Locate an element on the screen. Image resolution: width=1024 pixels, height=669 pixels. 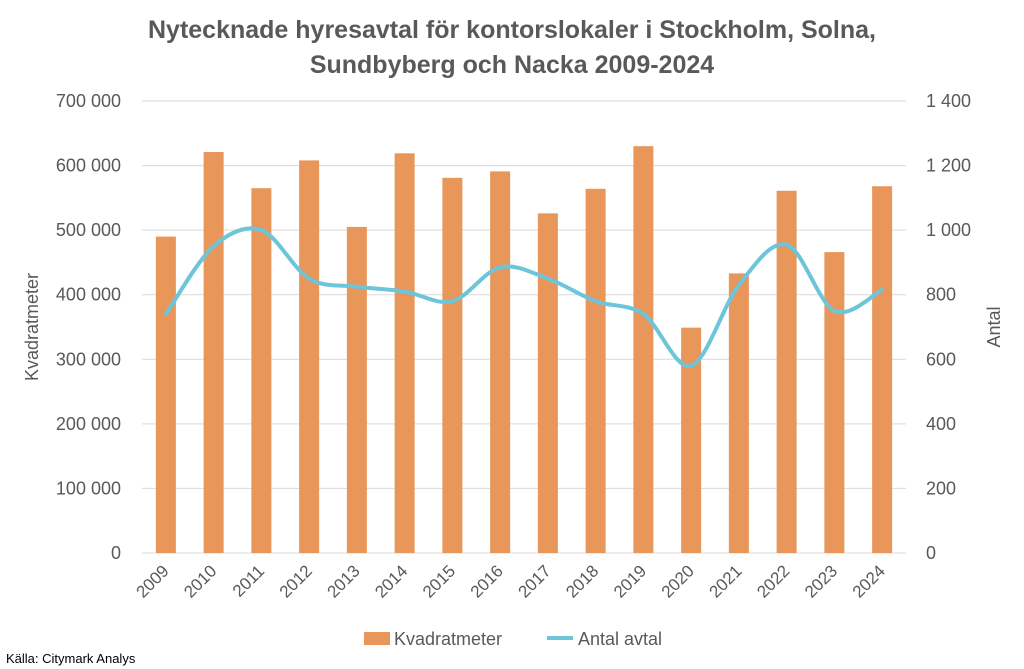
right-tick-label-2: 400 is located at coordinates (941, 424).